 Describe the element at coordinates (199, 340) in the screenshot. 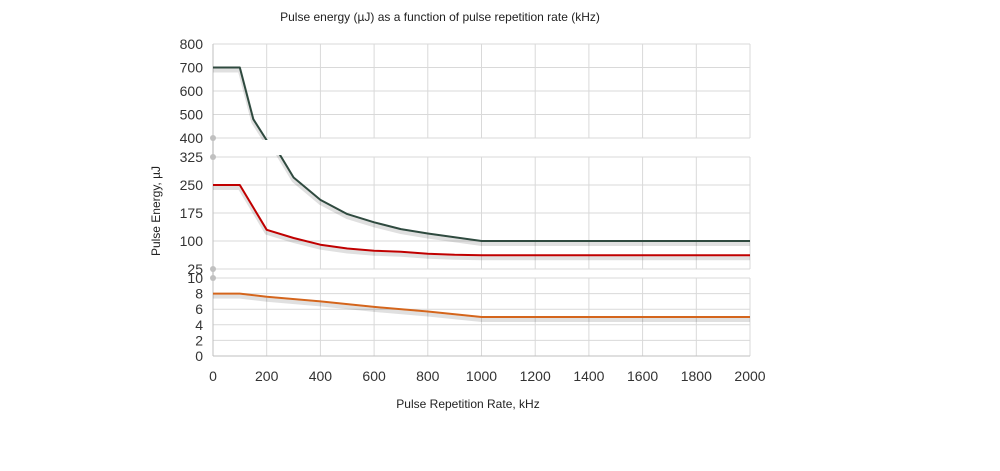

I see `y-tick-label: 2` at that location.